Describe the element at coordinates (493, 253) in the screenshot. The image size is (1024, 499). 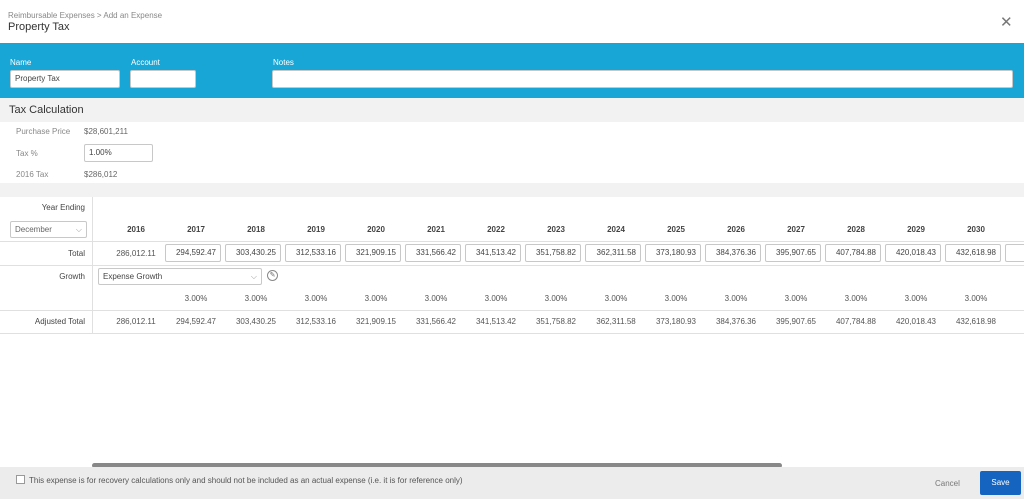
I see `total-input: 341,513.42` at that location.